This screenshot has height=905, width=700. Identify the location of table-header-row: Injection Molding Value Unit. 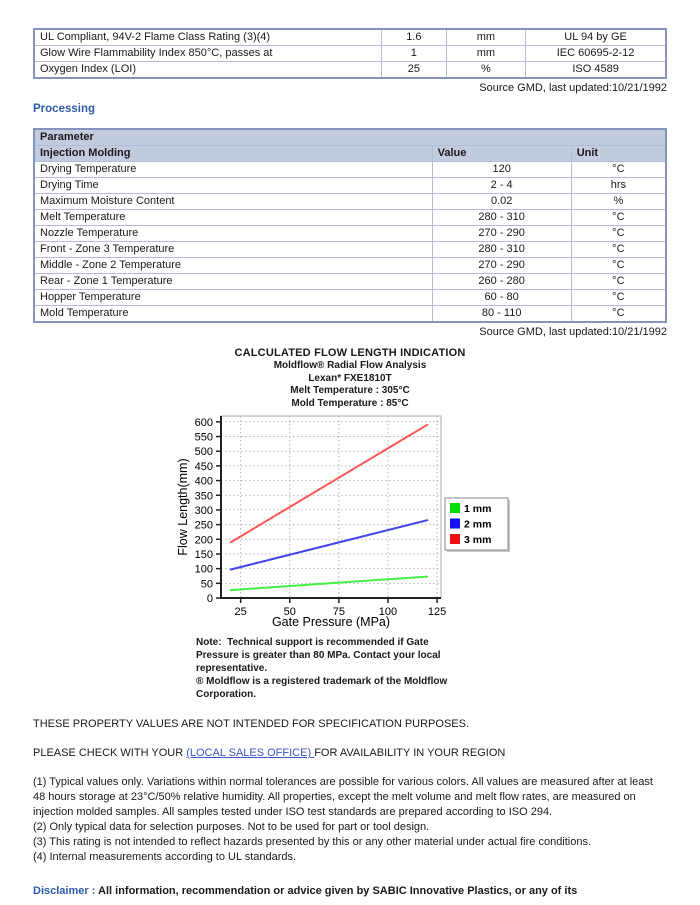
(350, 153).